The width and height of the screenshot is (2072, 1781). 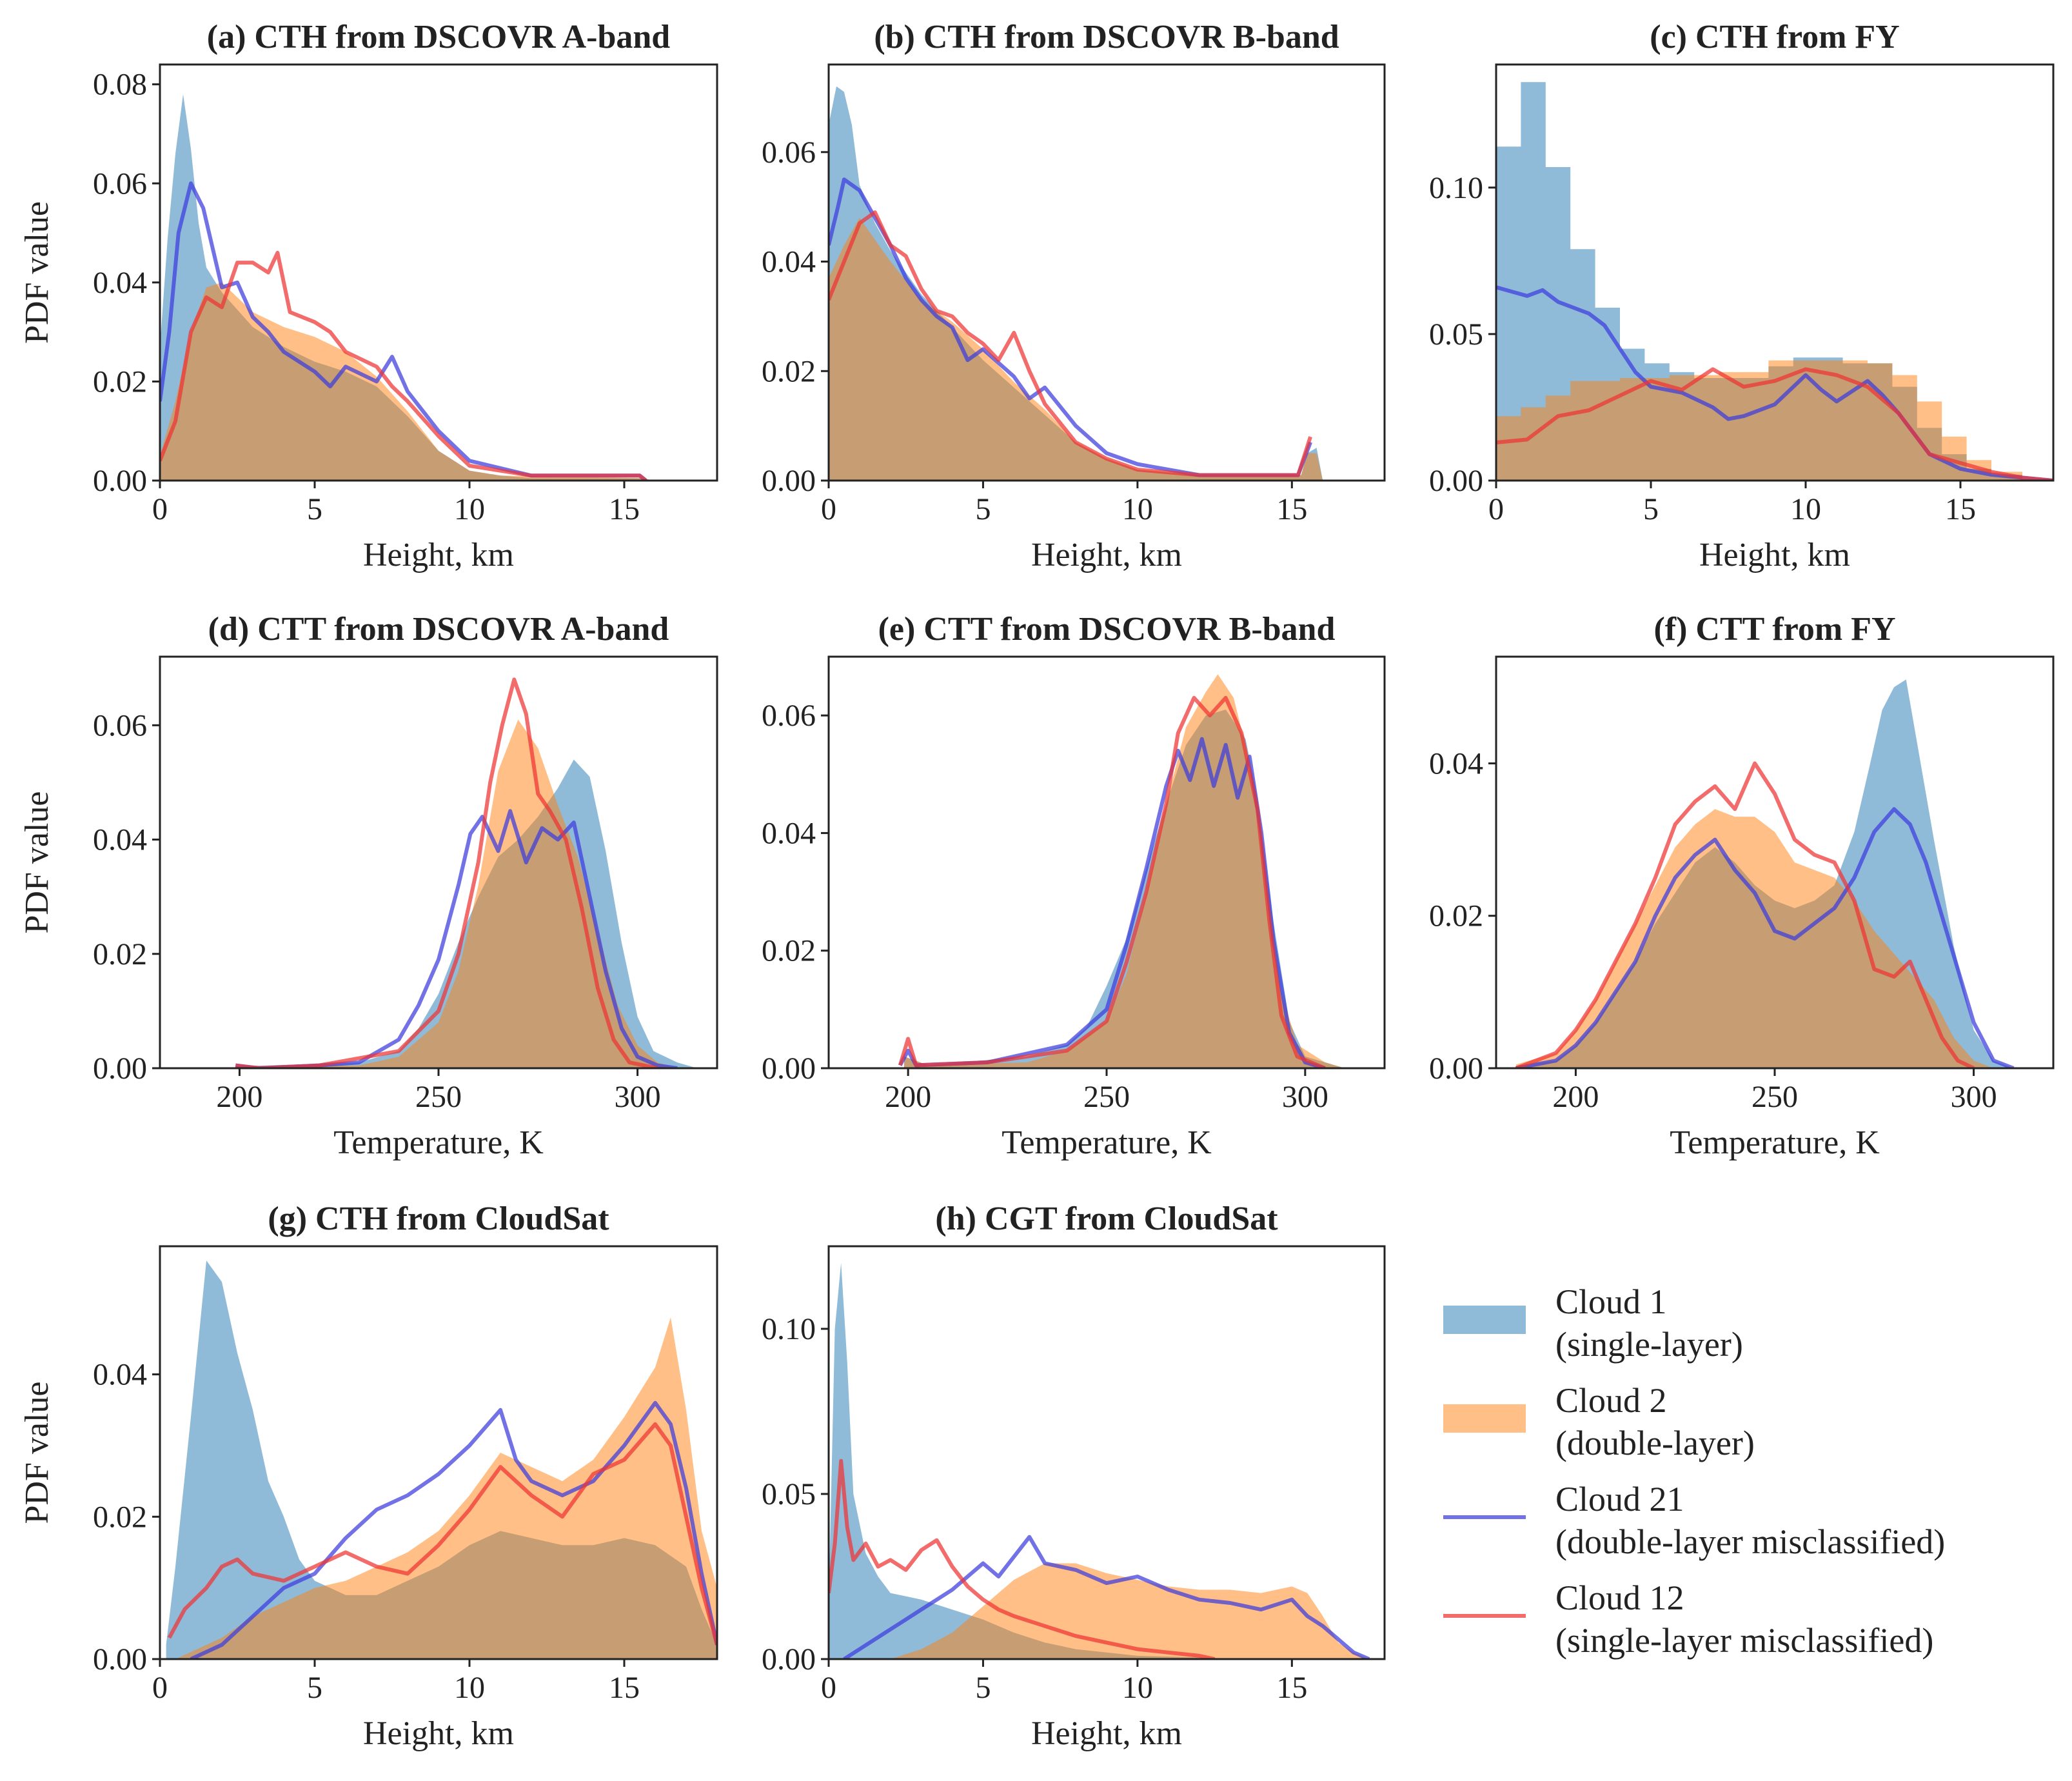 I want to click on y-tick-label: 0.08, so click(x=120, y=85).